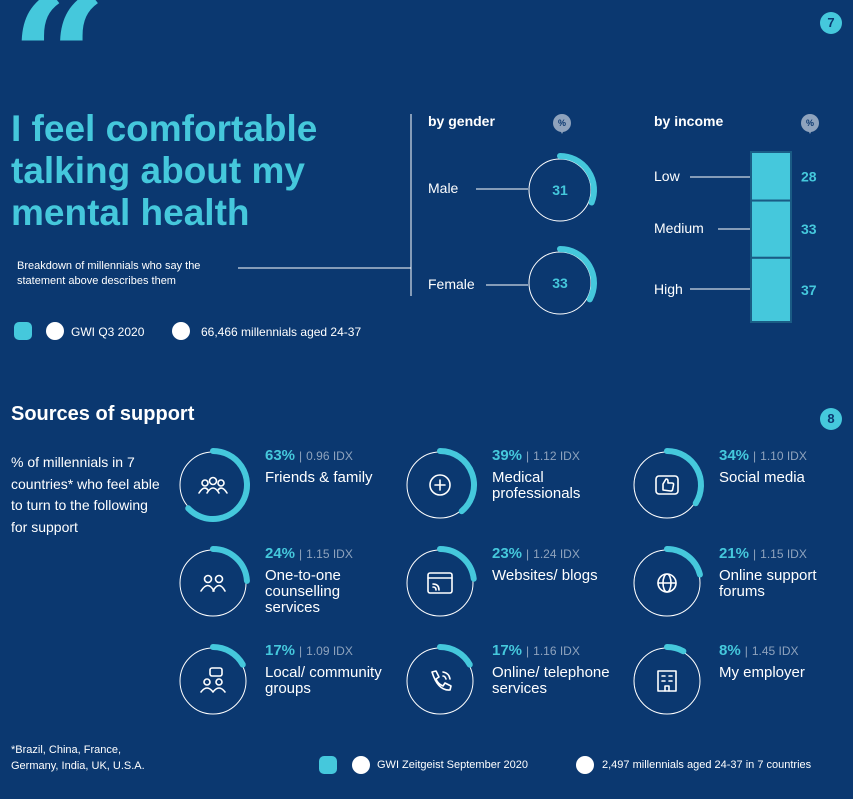 The image size is (853, 799). I want to click on top-source-sample: 66,466 millennials aged 24-37, so click(281, 332).